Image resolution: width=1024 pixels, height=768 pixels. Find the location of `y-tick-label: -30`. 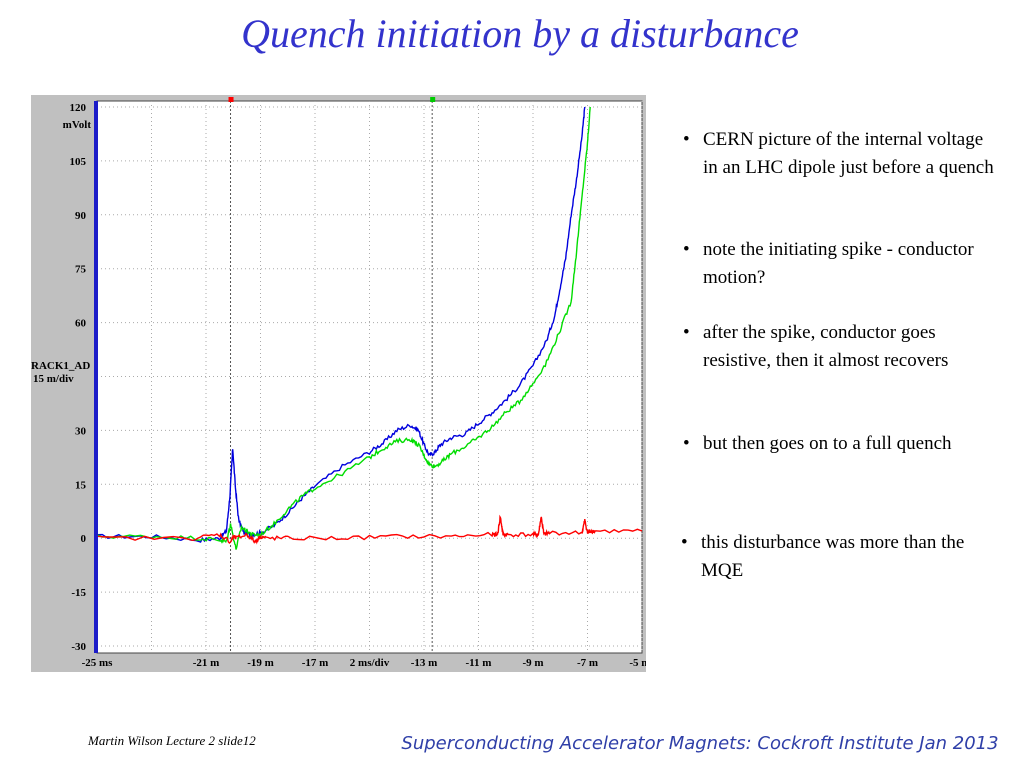

y-tick-label: -30 is located at coordinates (78, 647).